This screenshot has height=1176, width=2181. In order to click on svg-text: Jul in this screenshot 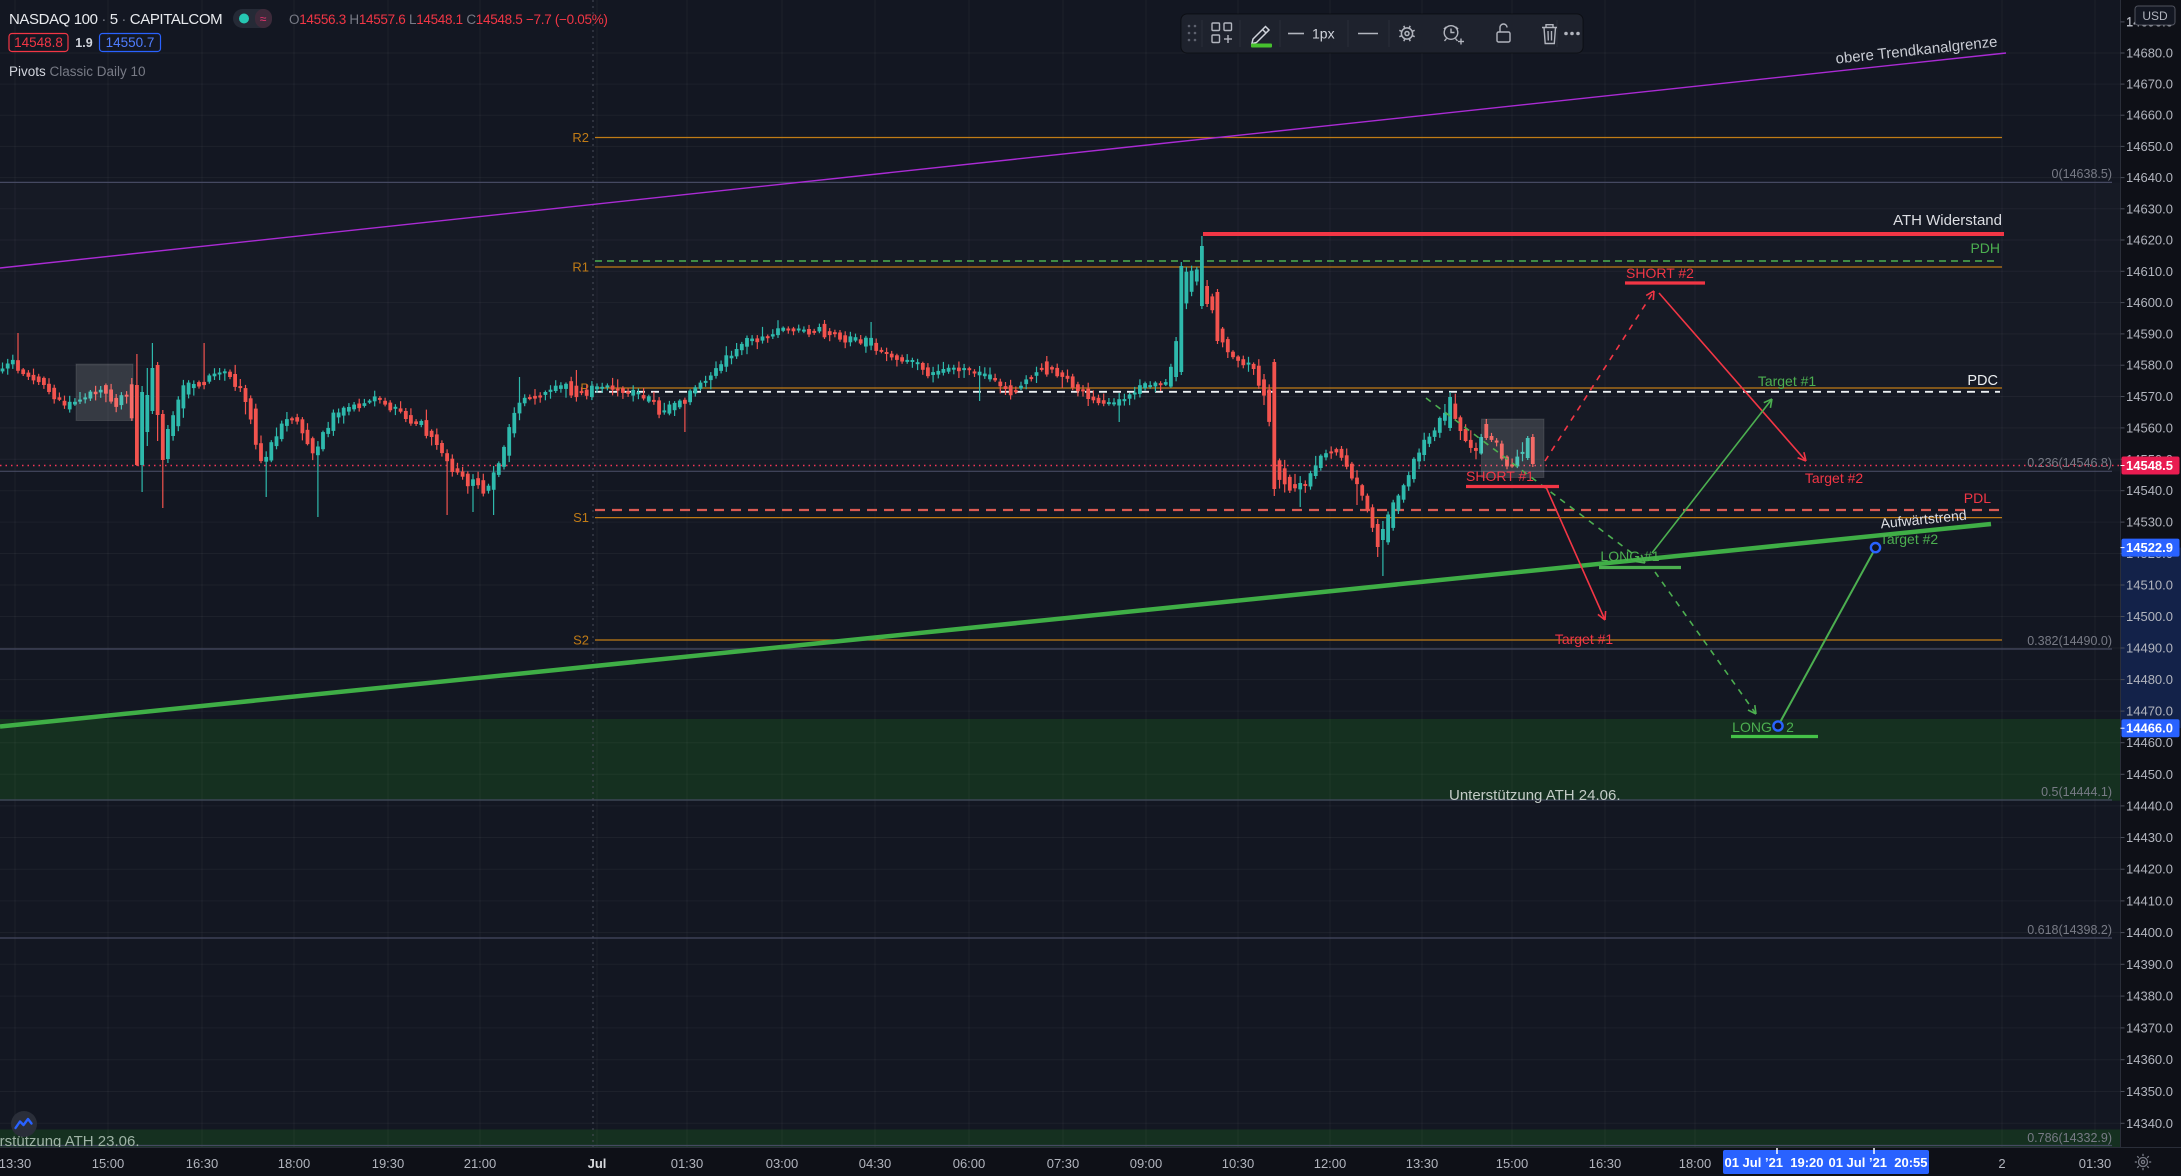, I will do `click(597, 1163)`.